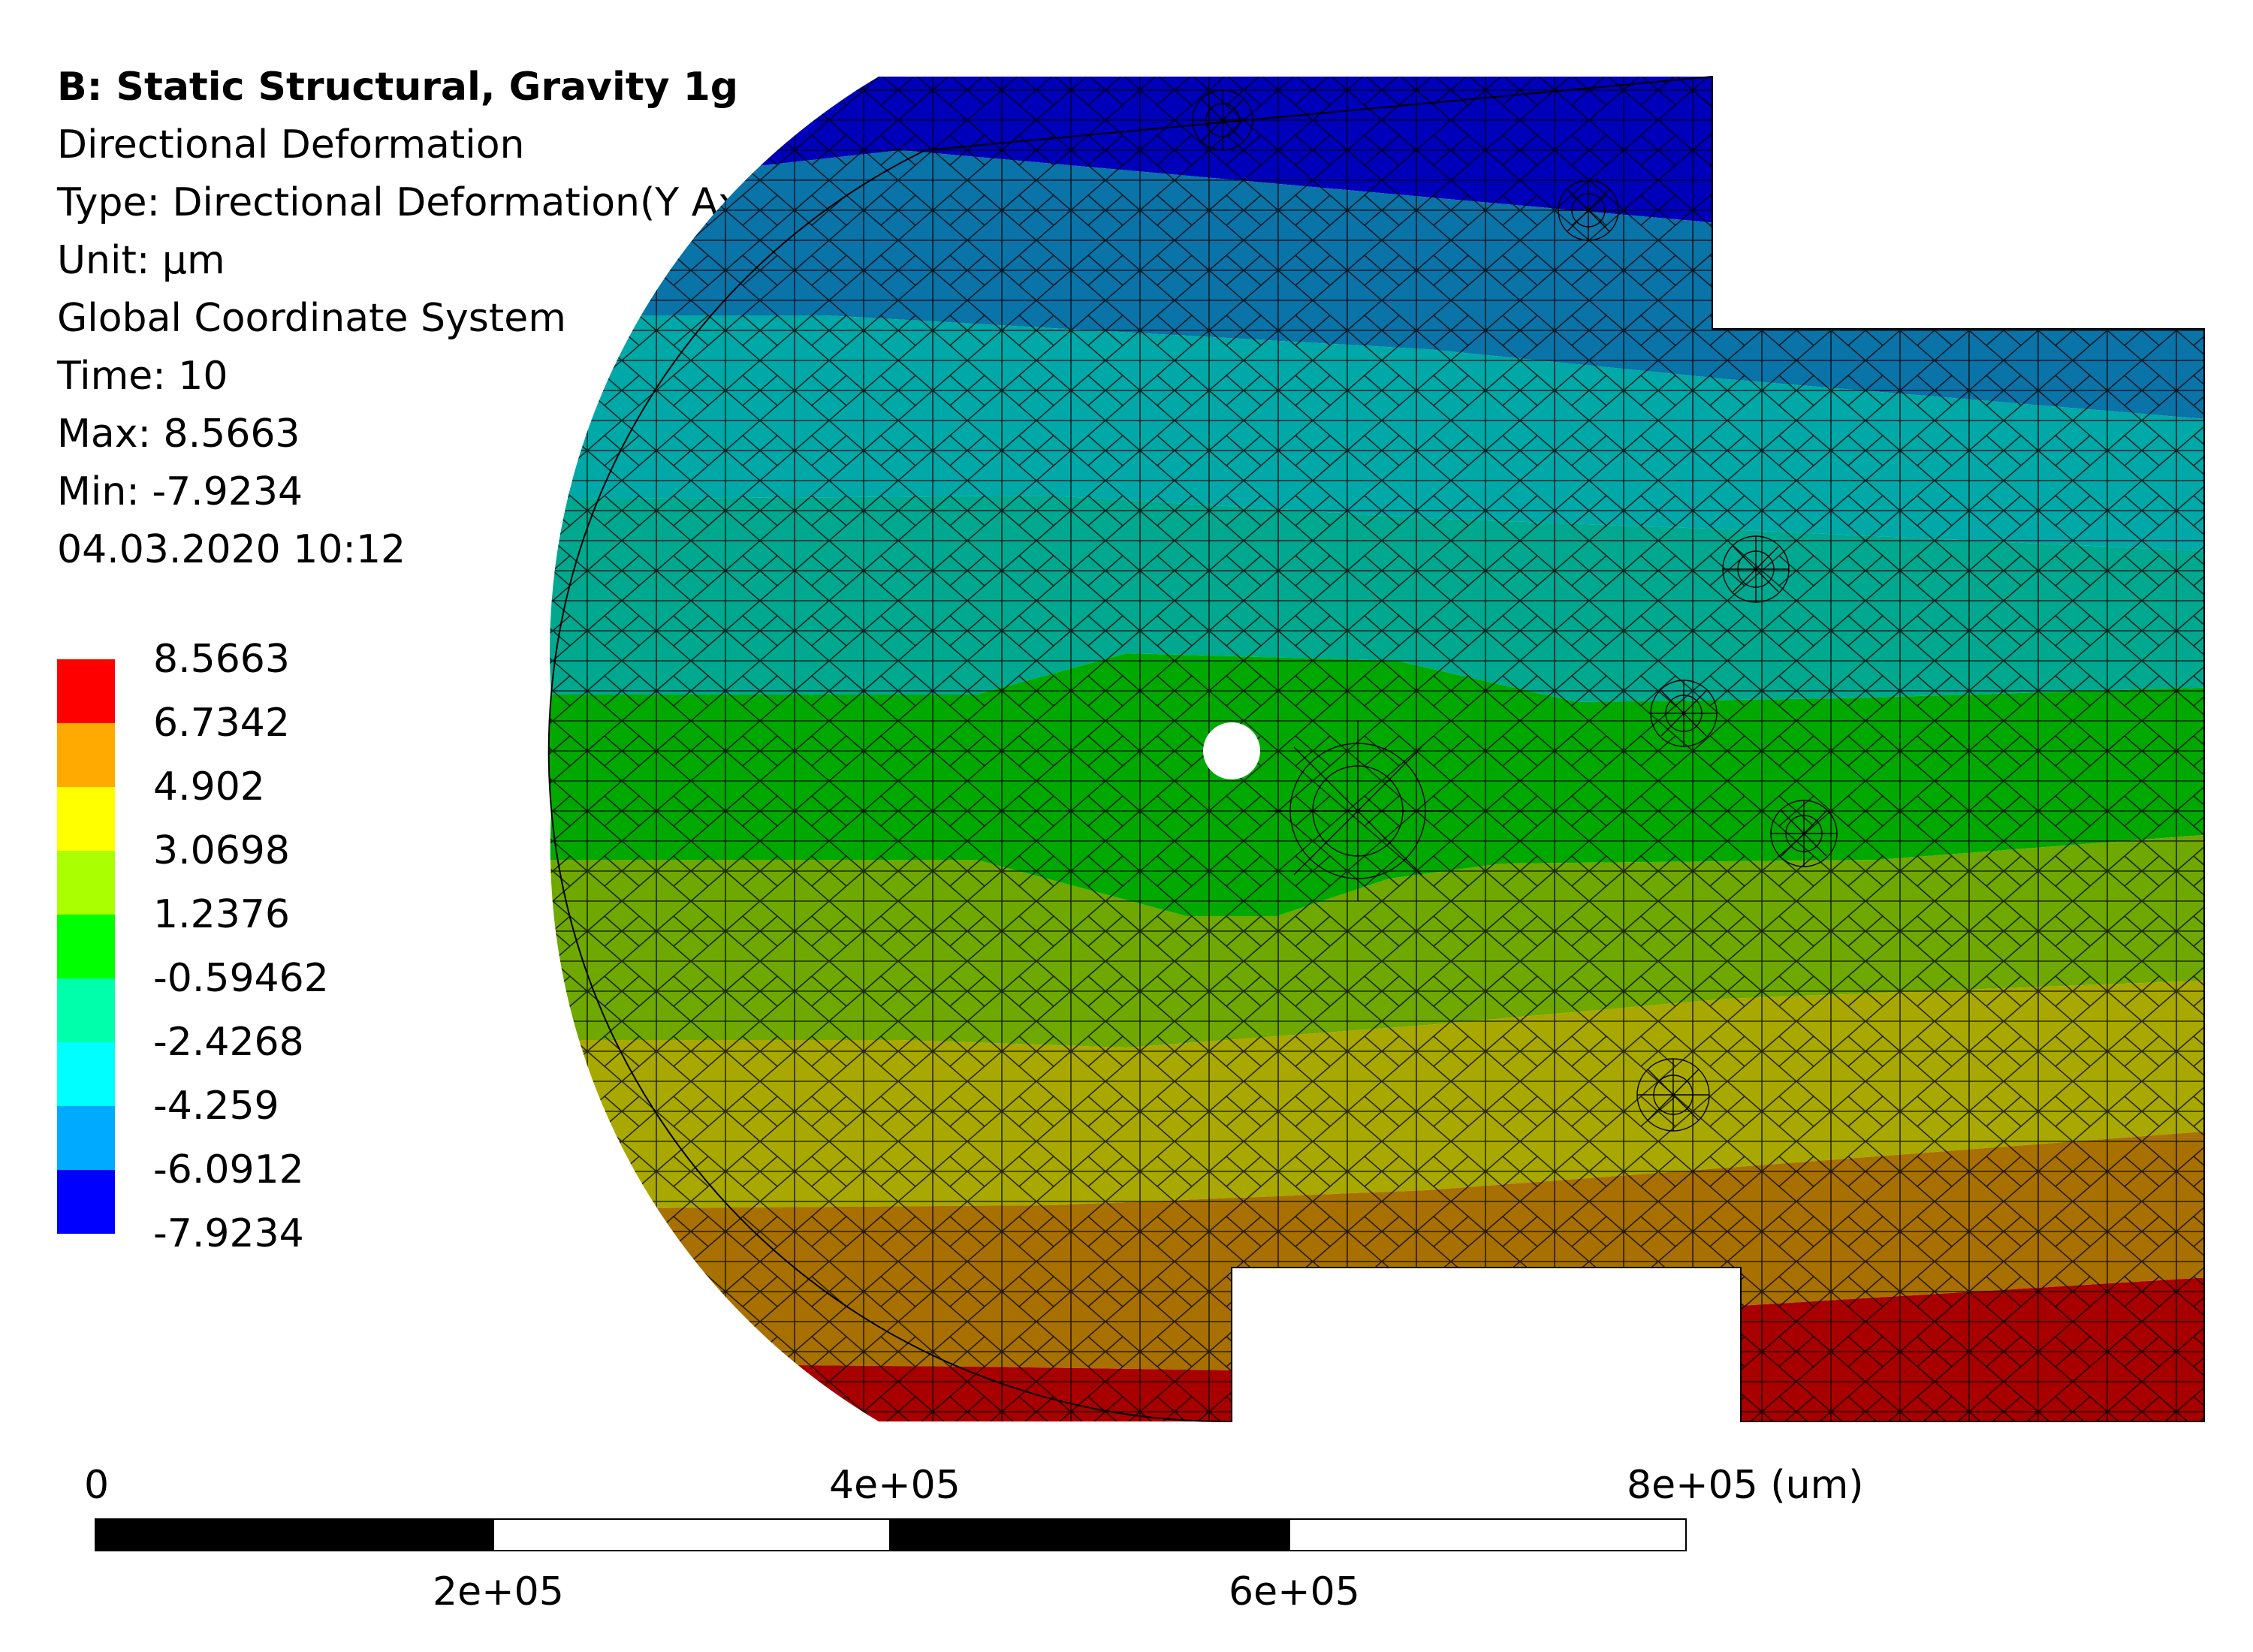 This screenshot has height=1652, width=2253. Describe the element at coordinates (398, 87) in the screenshot. I see `analysis-title: B: Static Structural, Gravity 1g` at that location.